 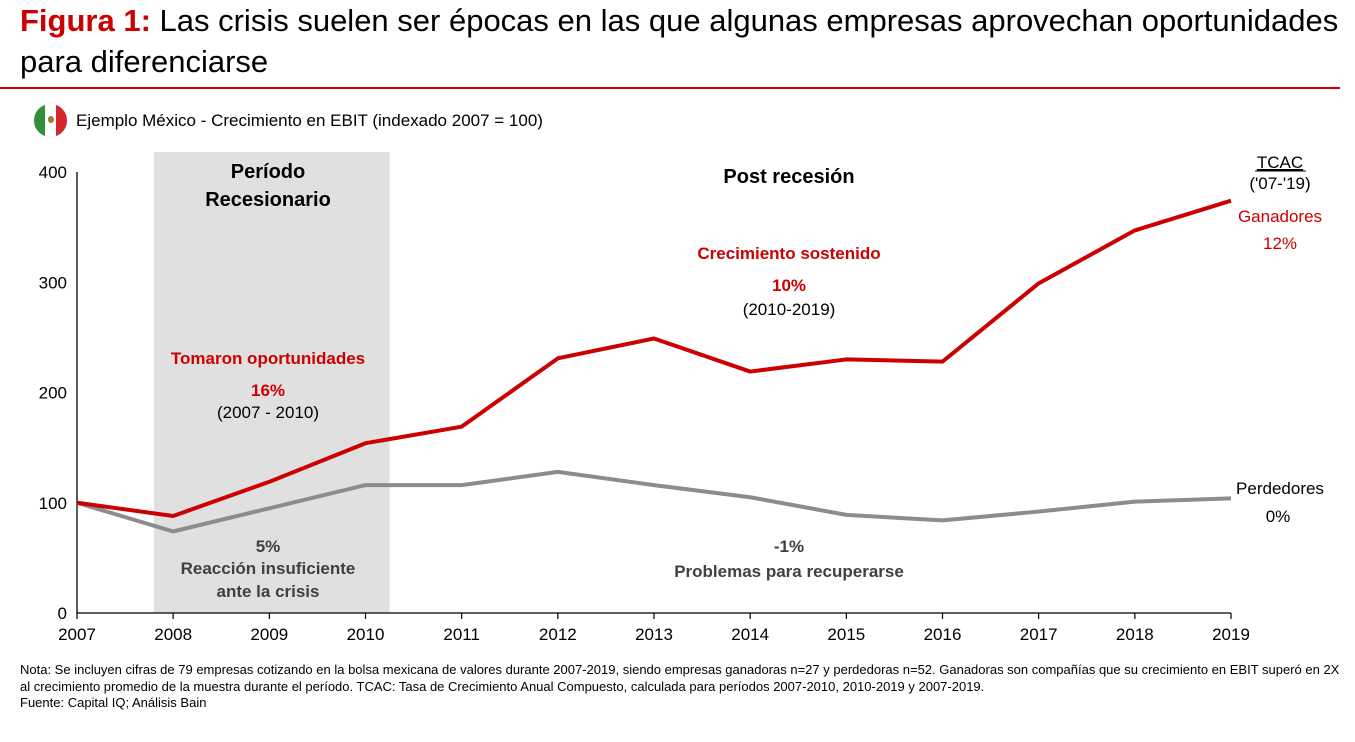 I want to click on x-tick-label: 2017, so click(x=1039, y=634).